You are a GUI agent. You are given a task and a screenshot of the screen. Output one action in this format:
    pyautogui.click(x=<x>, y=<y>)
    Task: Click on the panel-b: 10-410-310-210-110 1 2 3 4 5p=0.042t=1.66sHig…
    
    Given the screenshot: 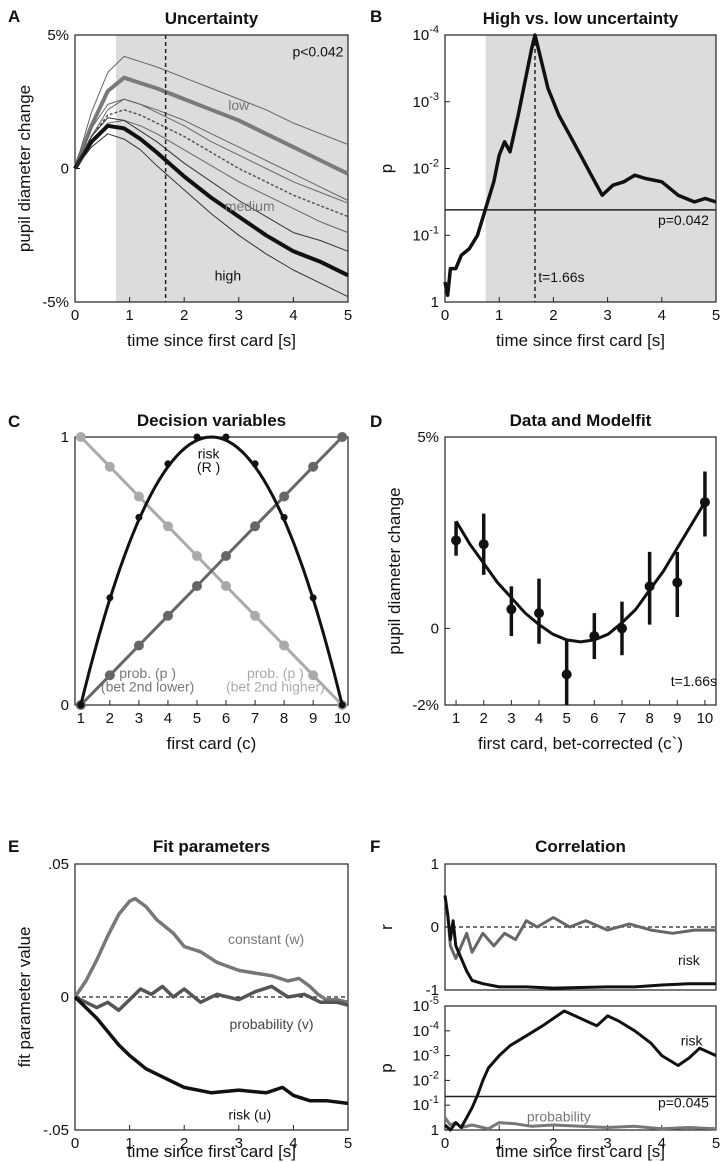 What is the action you would take?
    pyautogui.click(x=548, y=179)
    